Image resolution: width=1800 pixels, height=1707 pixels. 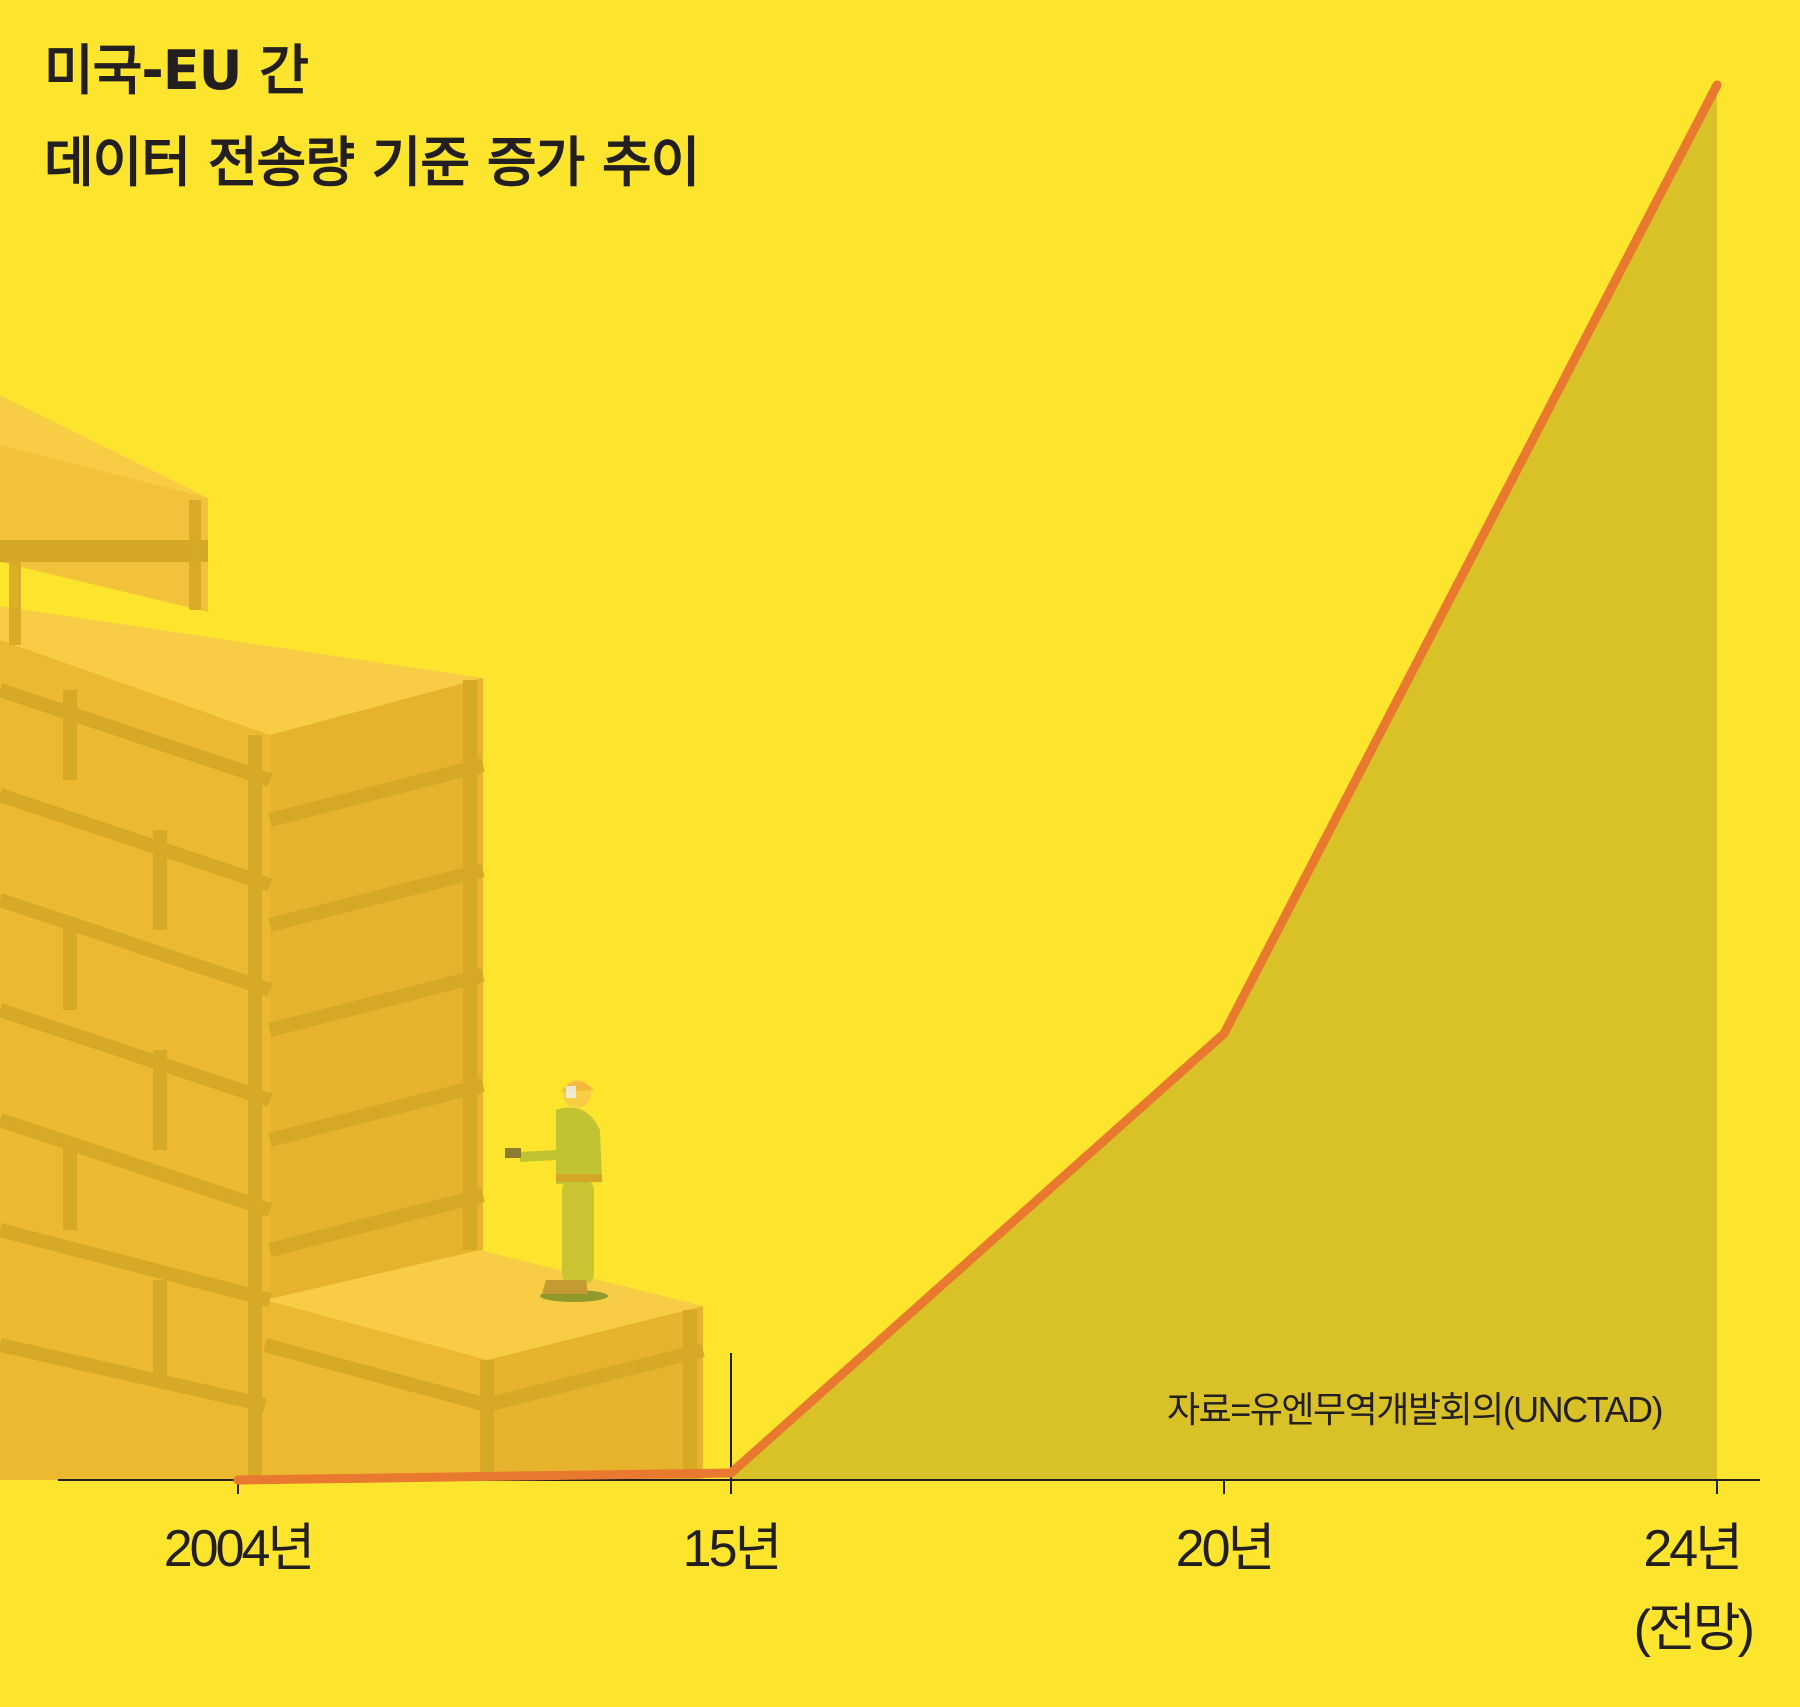 What do you see at coordinates (1224, 1549) in the screenshot?
I see `x-tick-label: 20년` at bounding box center [1224, 1549].